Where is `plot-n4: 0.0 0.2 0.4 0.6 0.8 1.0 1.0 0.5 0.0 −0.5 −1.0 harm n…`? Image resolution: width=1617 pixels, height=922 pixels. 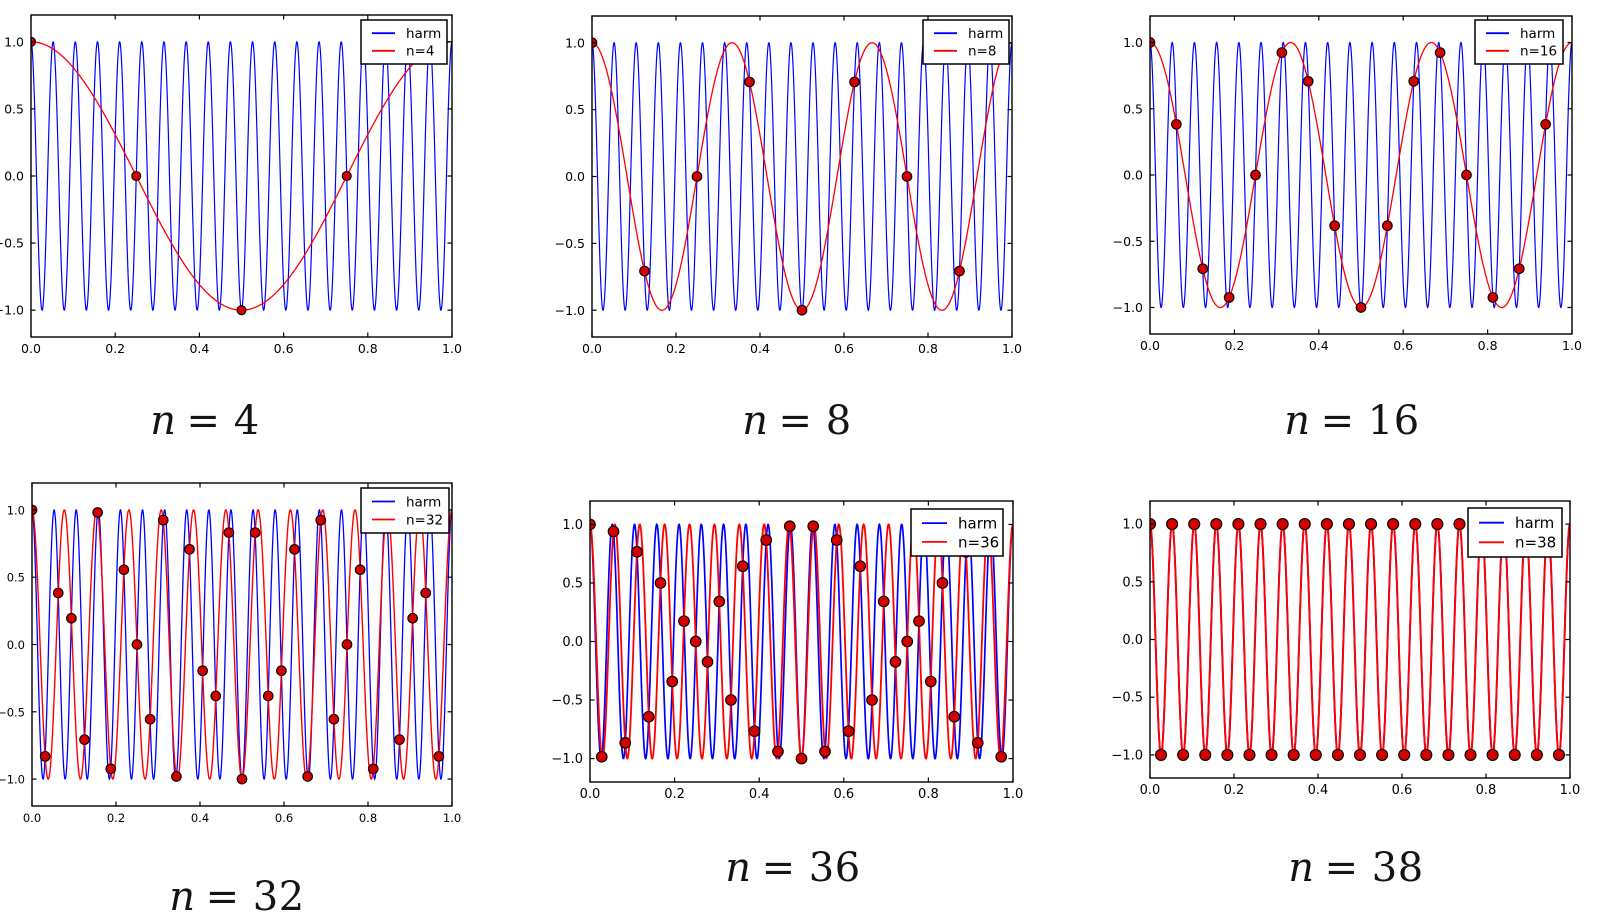
plot-n4: 0.0 0.2 0.4 0.6 0.8 1.0 1.0 0.5 0.0 −0.5 −1.0 harm n… is located at coordinates (231, 185).